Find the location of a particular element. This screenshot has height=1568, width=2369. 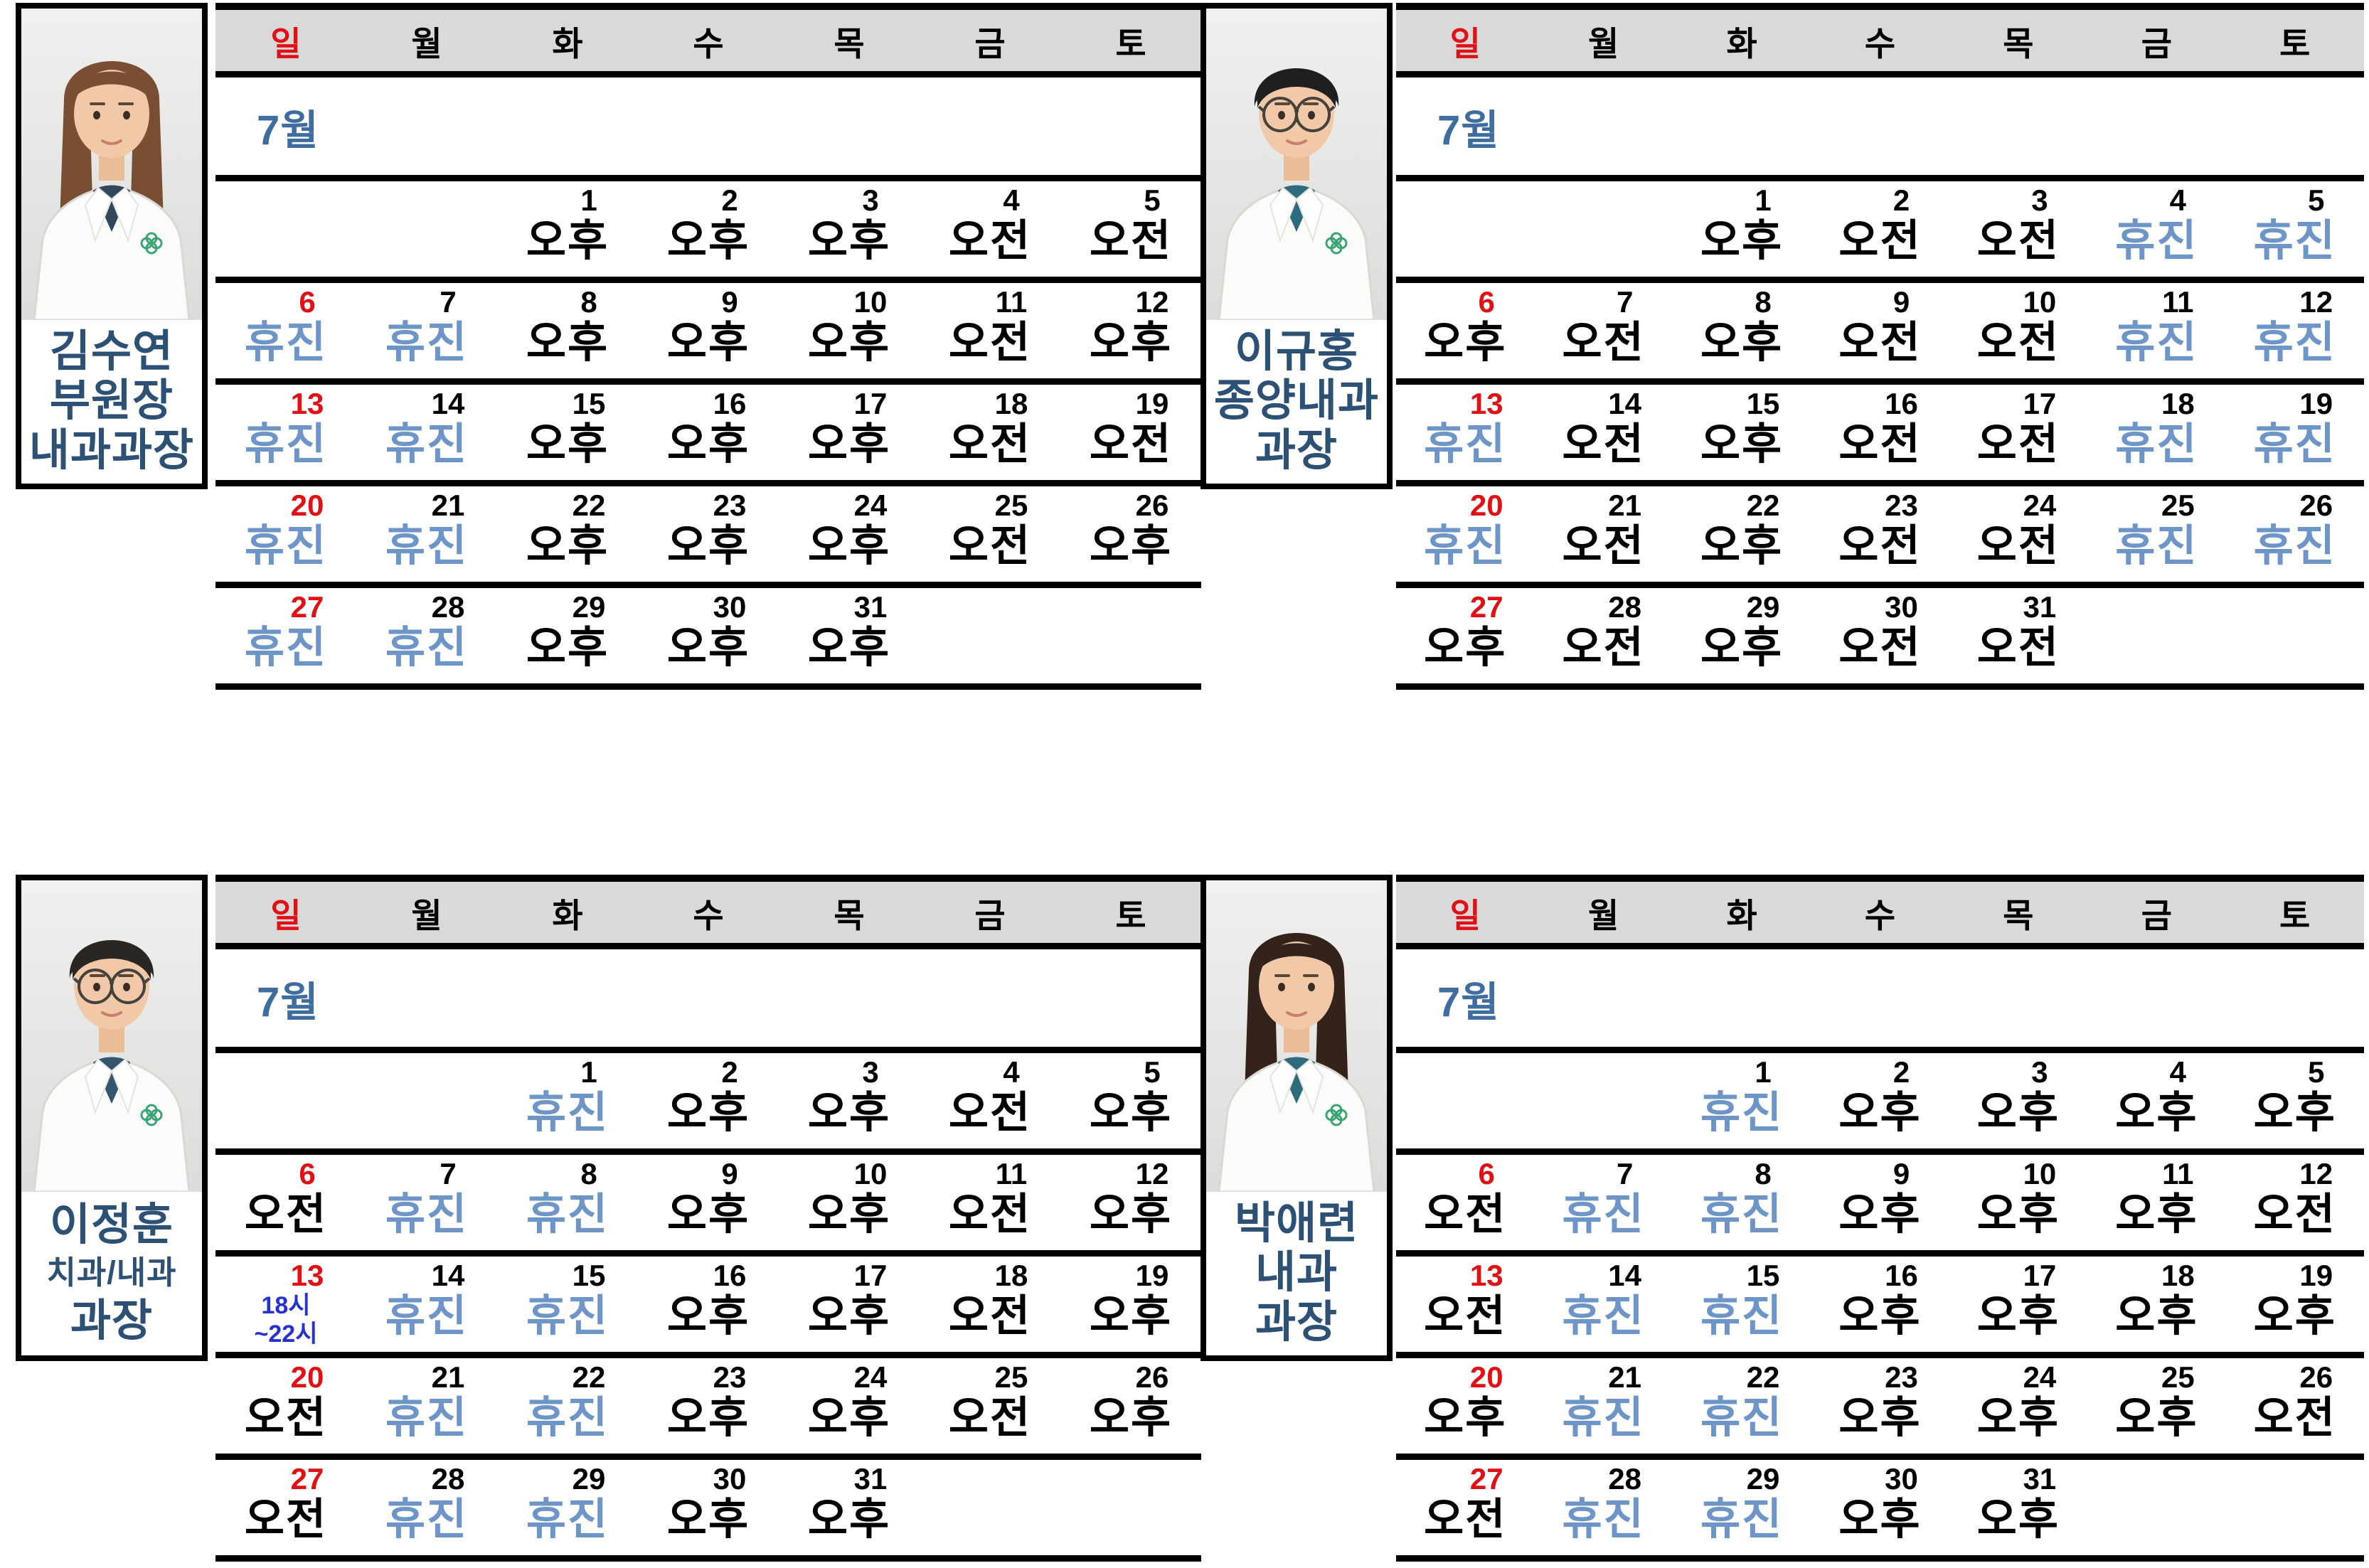

week-row: 1 오후 2 오전 3 오전 4 휴진 5 휴진 is located at coordinates (1880, 232).